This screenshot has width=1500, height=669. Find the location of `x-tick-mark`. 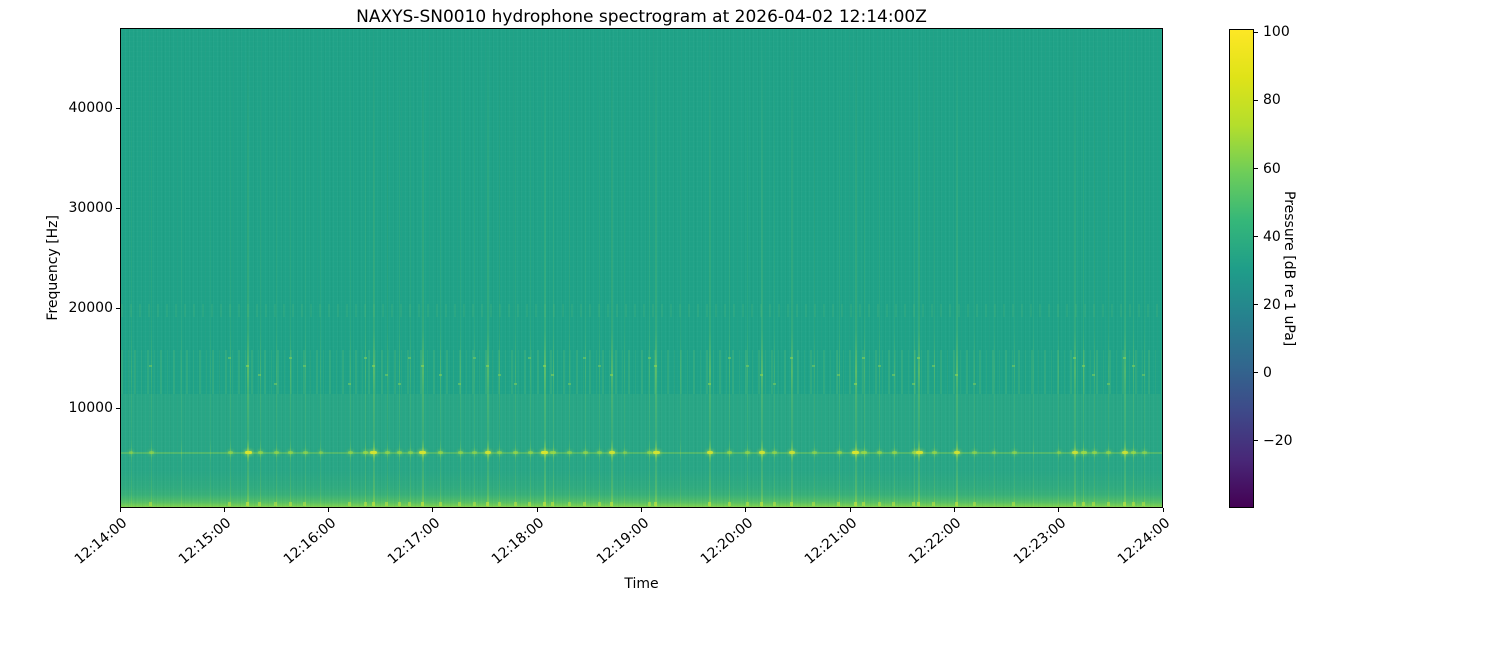

x-tick-mark is located at coordinates (746, 510).